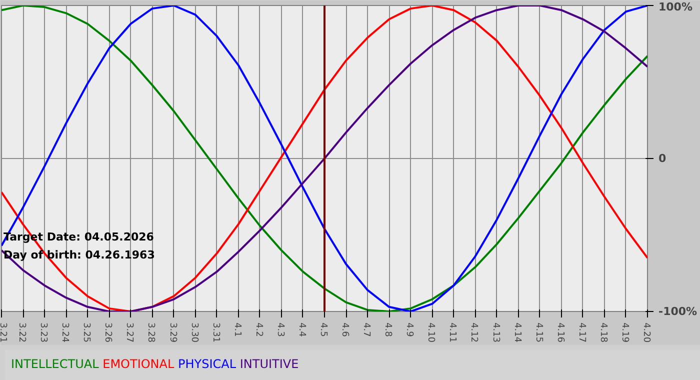 The width and height of the screenshot is (700, 380). Describe the element at coordinates (495, 332) in the screenshot. I see `x-tick-label: 4.13` at that location.